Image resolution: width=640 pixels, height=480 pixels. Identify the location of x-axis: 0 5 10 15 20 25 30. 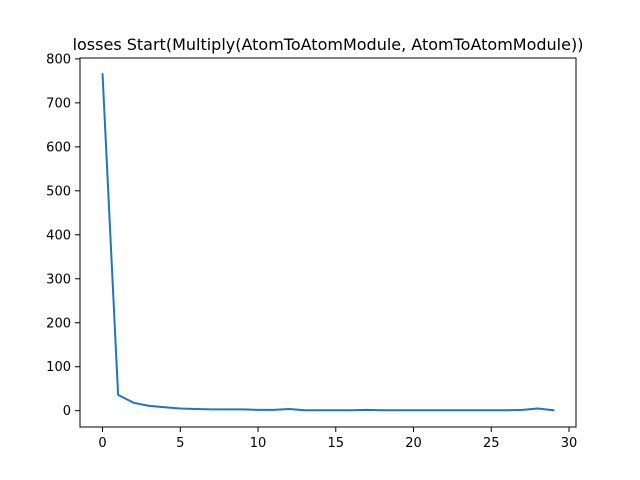
(337, 439).